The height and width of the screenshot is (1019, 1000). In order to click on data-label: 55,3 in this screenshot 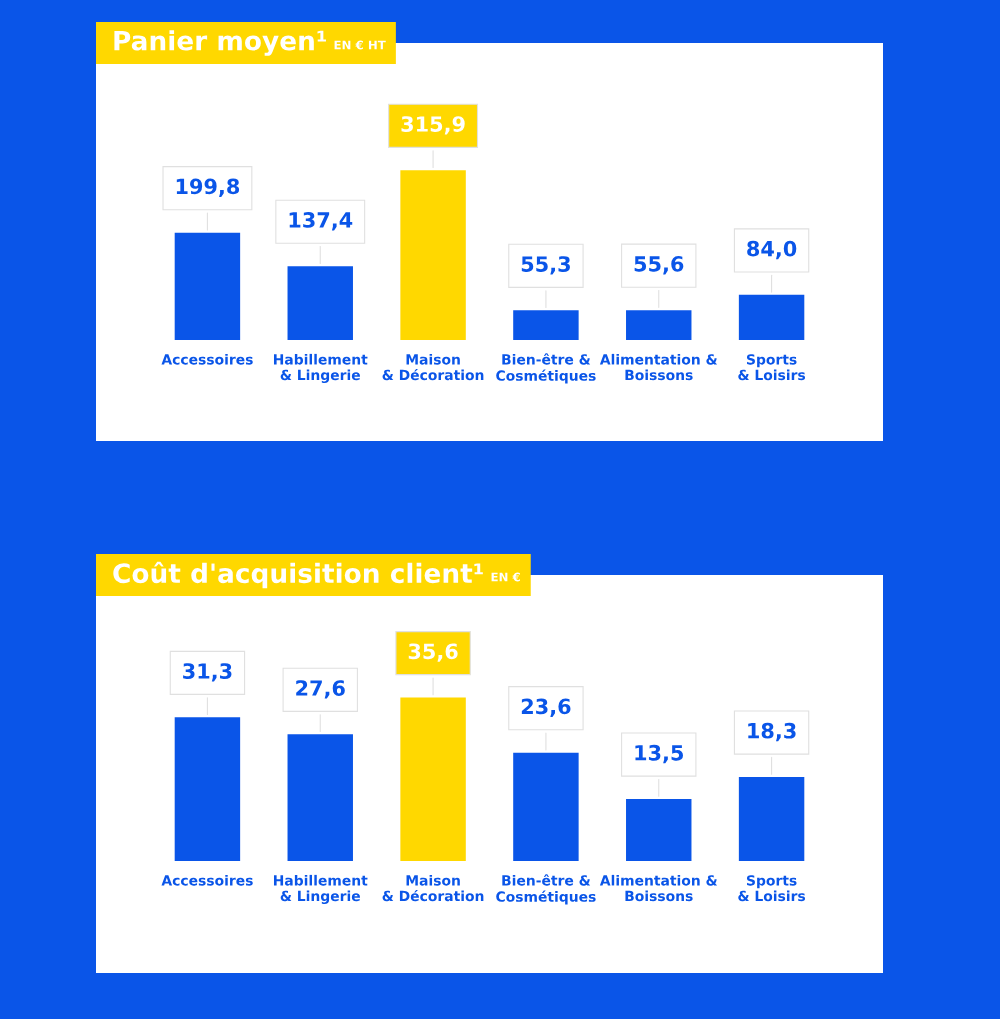, I will do `click(545, 265)`.